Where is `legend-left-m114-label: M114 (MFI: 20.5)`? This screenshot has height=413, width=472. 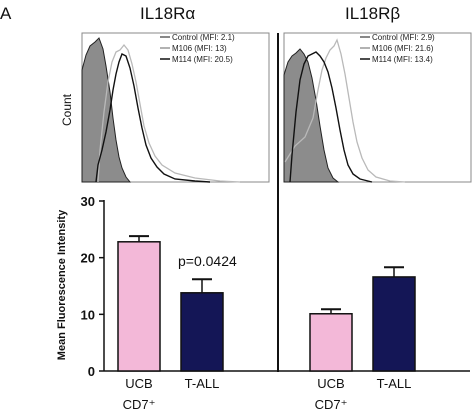 legend-left-m114-label: M114 (MFI: 20.5) is located at coordinates (202, 59).